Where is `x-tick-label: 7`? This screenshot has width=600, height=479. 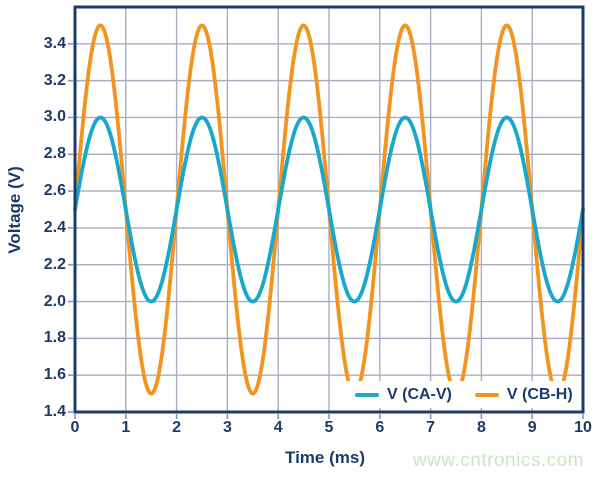 x-tick-label: 7 is located at coordinates (431, 427).